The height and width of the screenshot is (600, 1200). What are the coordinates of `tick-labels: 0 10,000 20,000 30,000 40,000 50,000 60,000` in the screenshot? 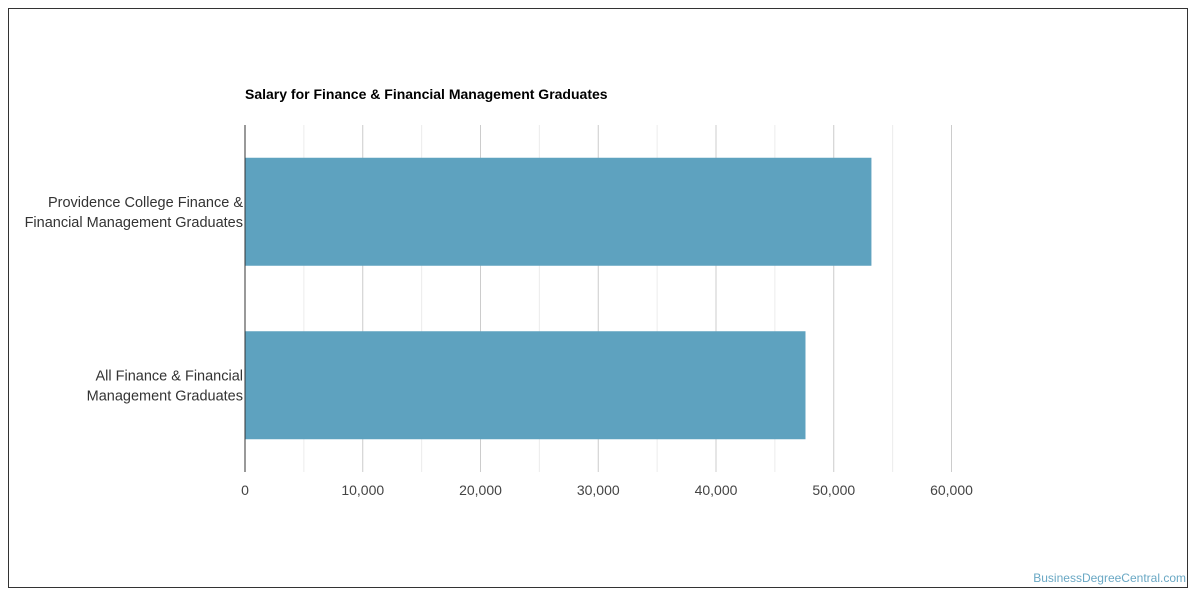 It's located at (607, 490).